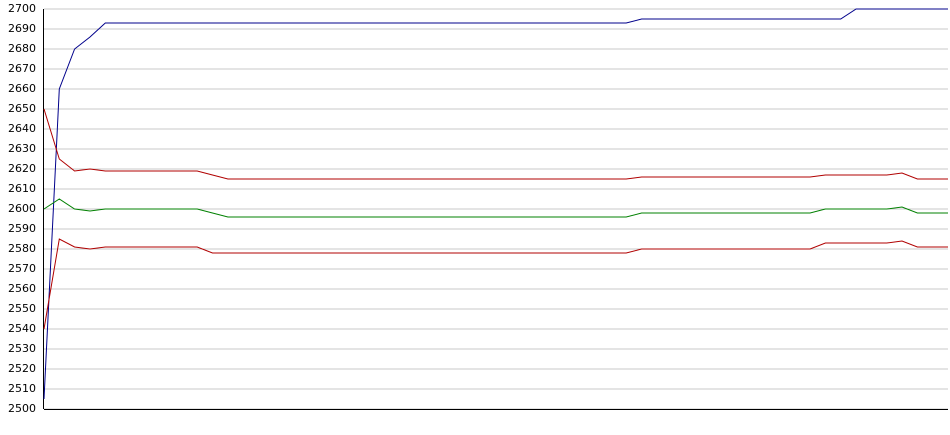  Describe the element at coordinates (495, 208) in the screenshot. I see `series-line` at that location.